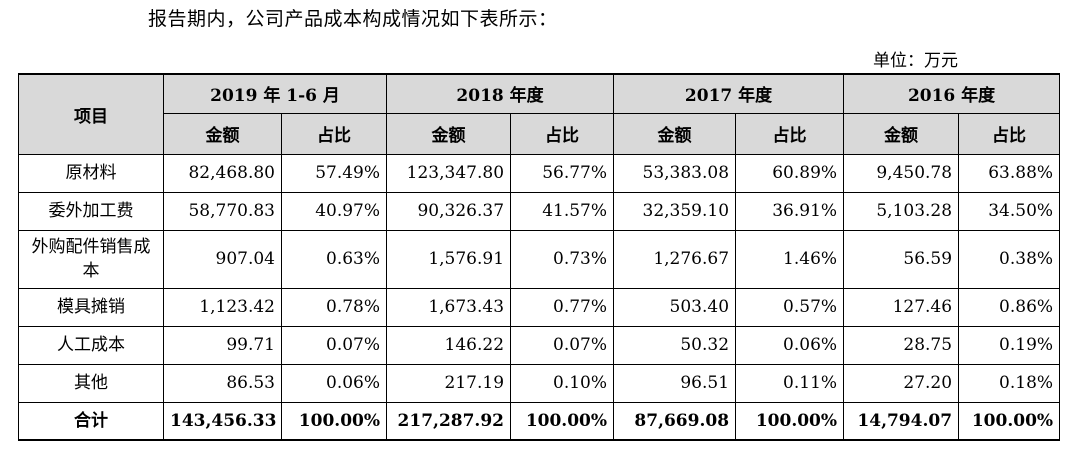 The image size is (1070, 465). I want to click on ratio-cell: 60.89%, so click(790, 173).